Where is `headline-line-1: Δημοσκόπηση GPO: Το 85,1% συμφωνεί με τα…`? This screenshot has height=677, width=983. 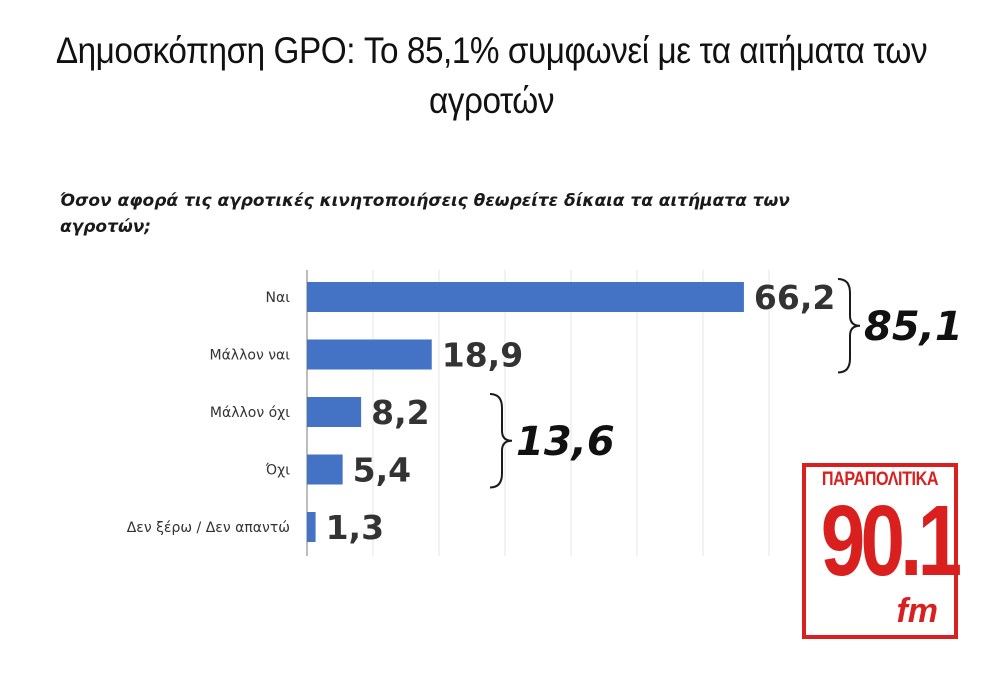 headline-line-1: Δημοσκόπηση GPO: Το 85,1% συμφωνεί με τα… is located at coordinates (491, 50).